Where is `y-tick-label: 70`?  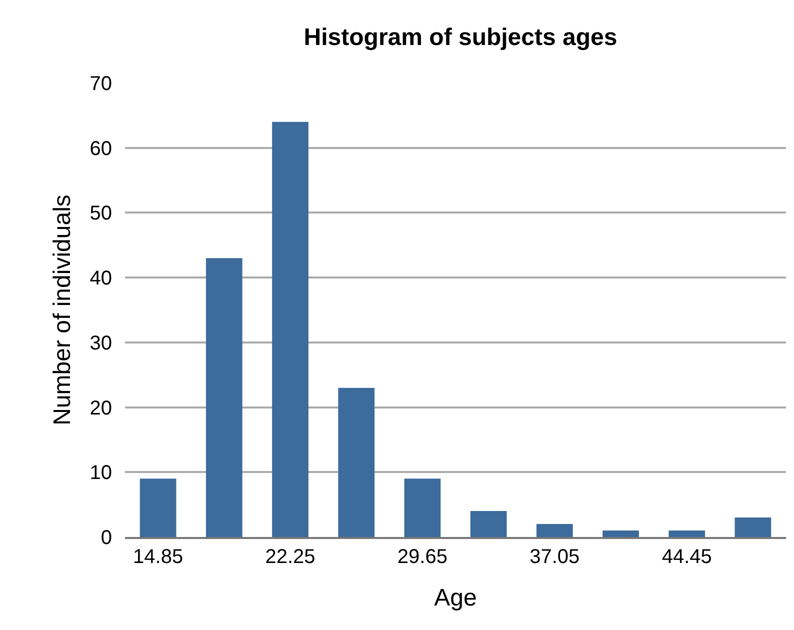
y-tick-label: 70 is located at coordinates (101, 84).